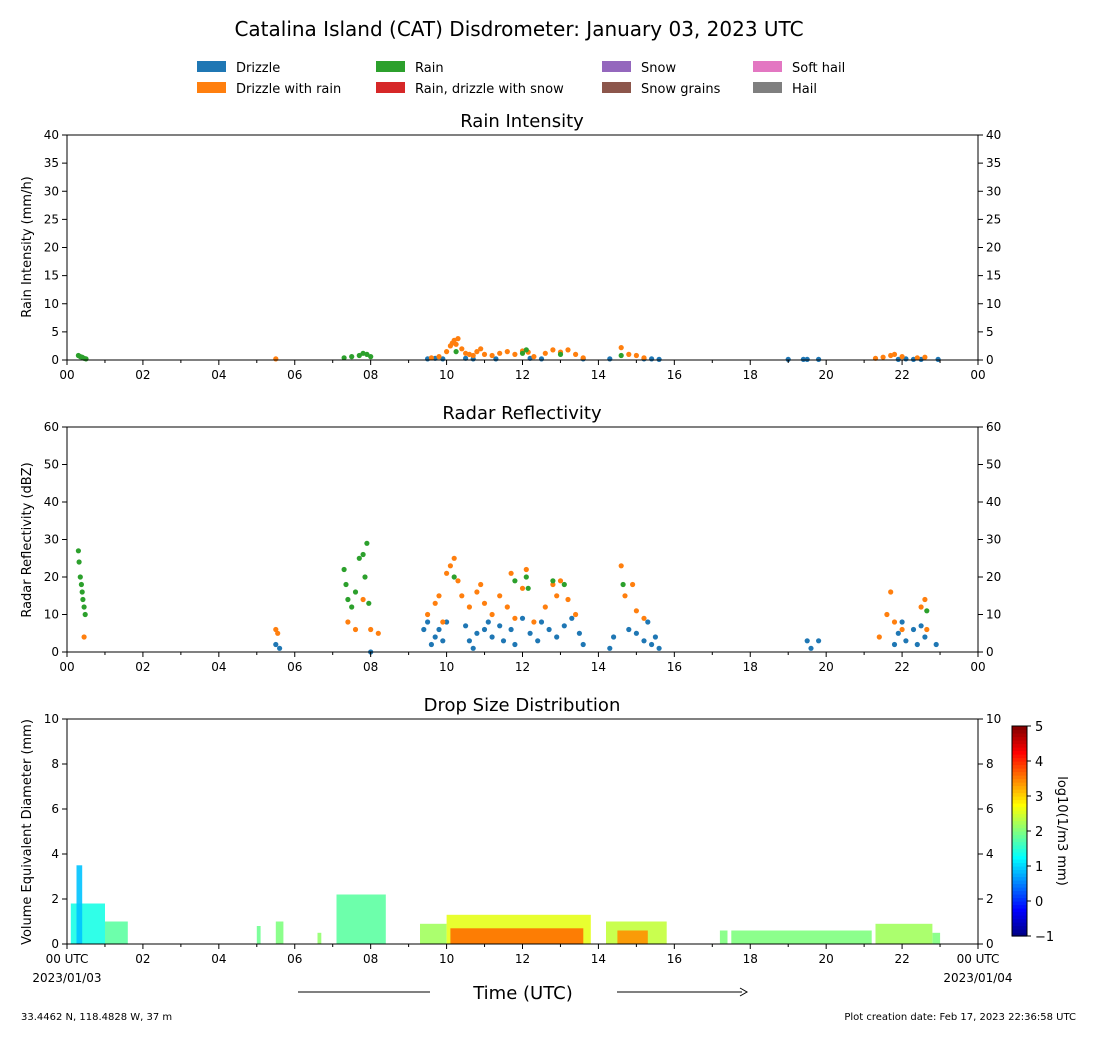 The image size is (1095, 1042). Describe the element at coordinates (51, 465) in the screenshot. I see `y-tick-label: 50` at that location.